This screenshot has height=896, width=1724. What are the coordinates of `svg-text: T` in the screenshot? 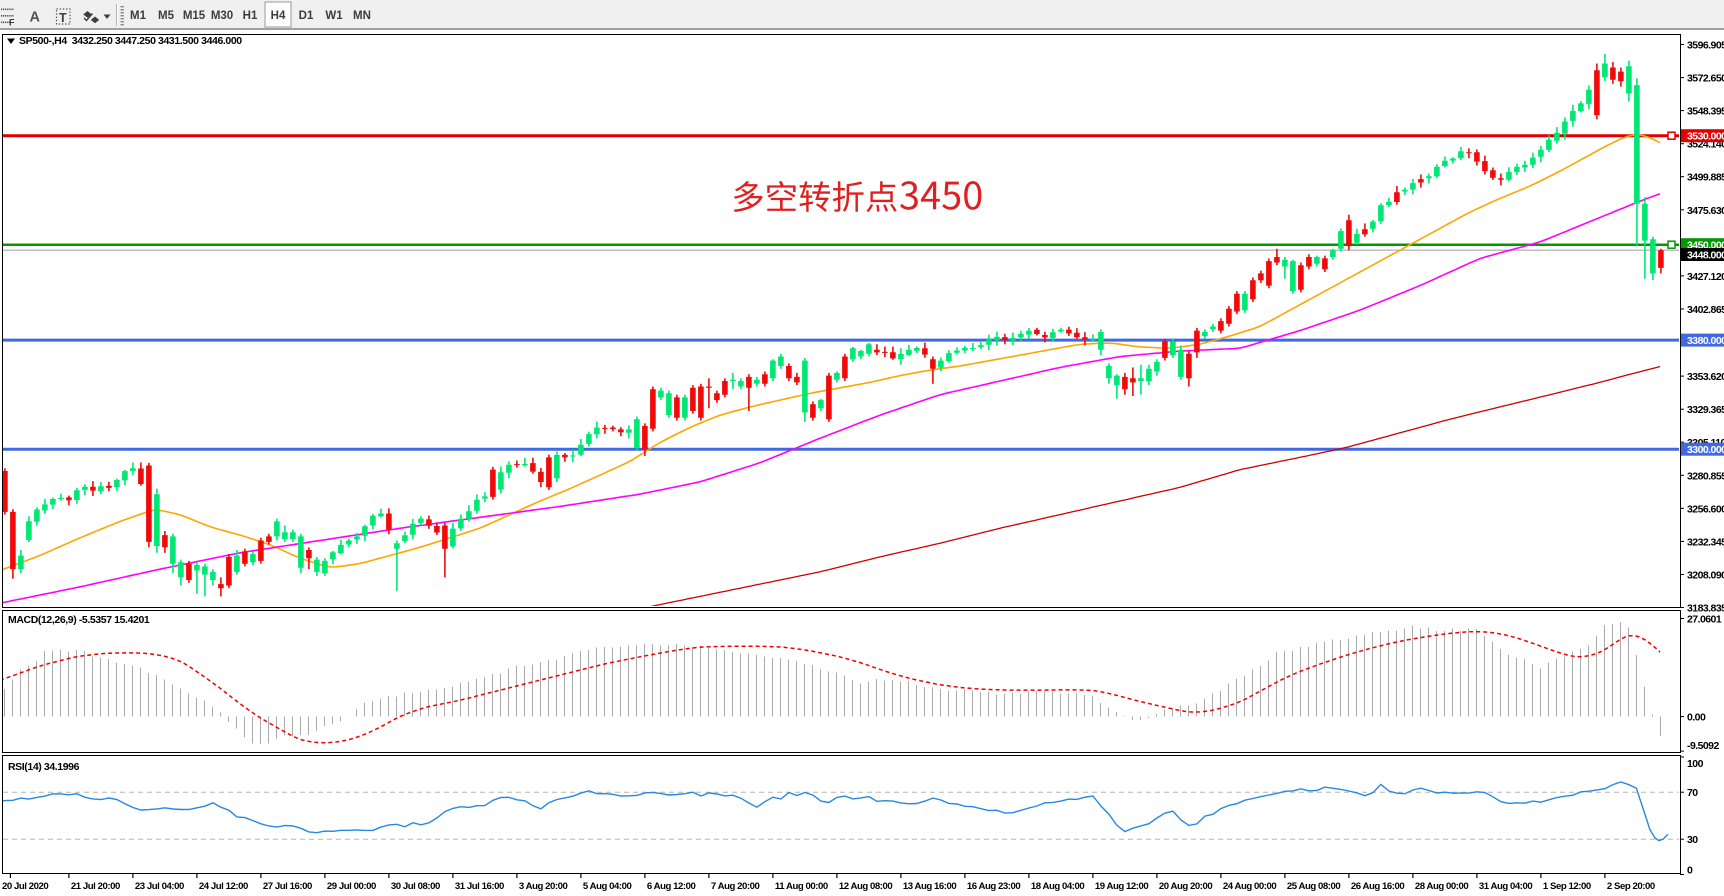 It's located at (63, 18).